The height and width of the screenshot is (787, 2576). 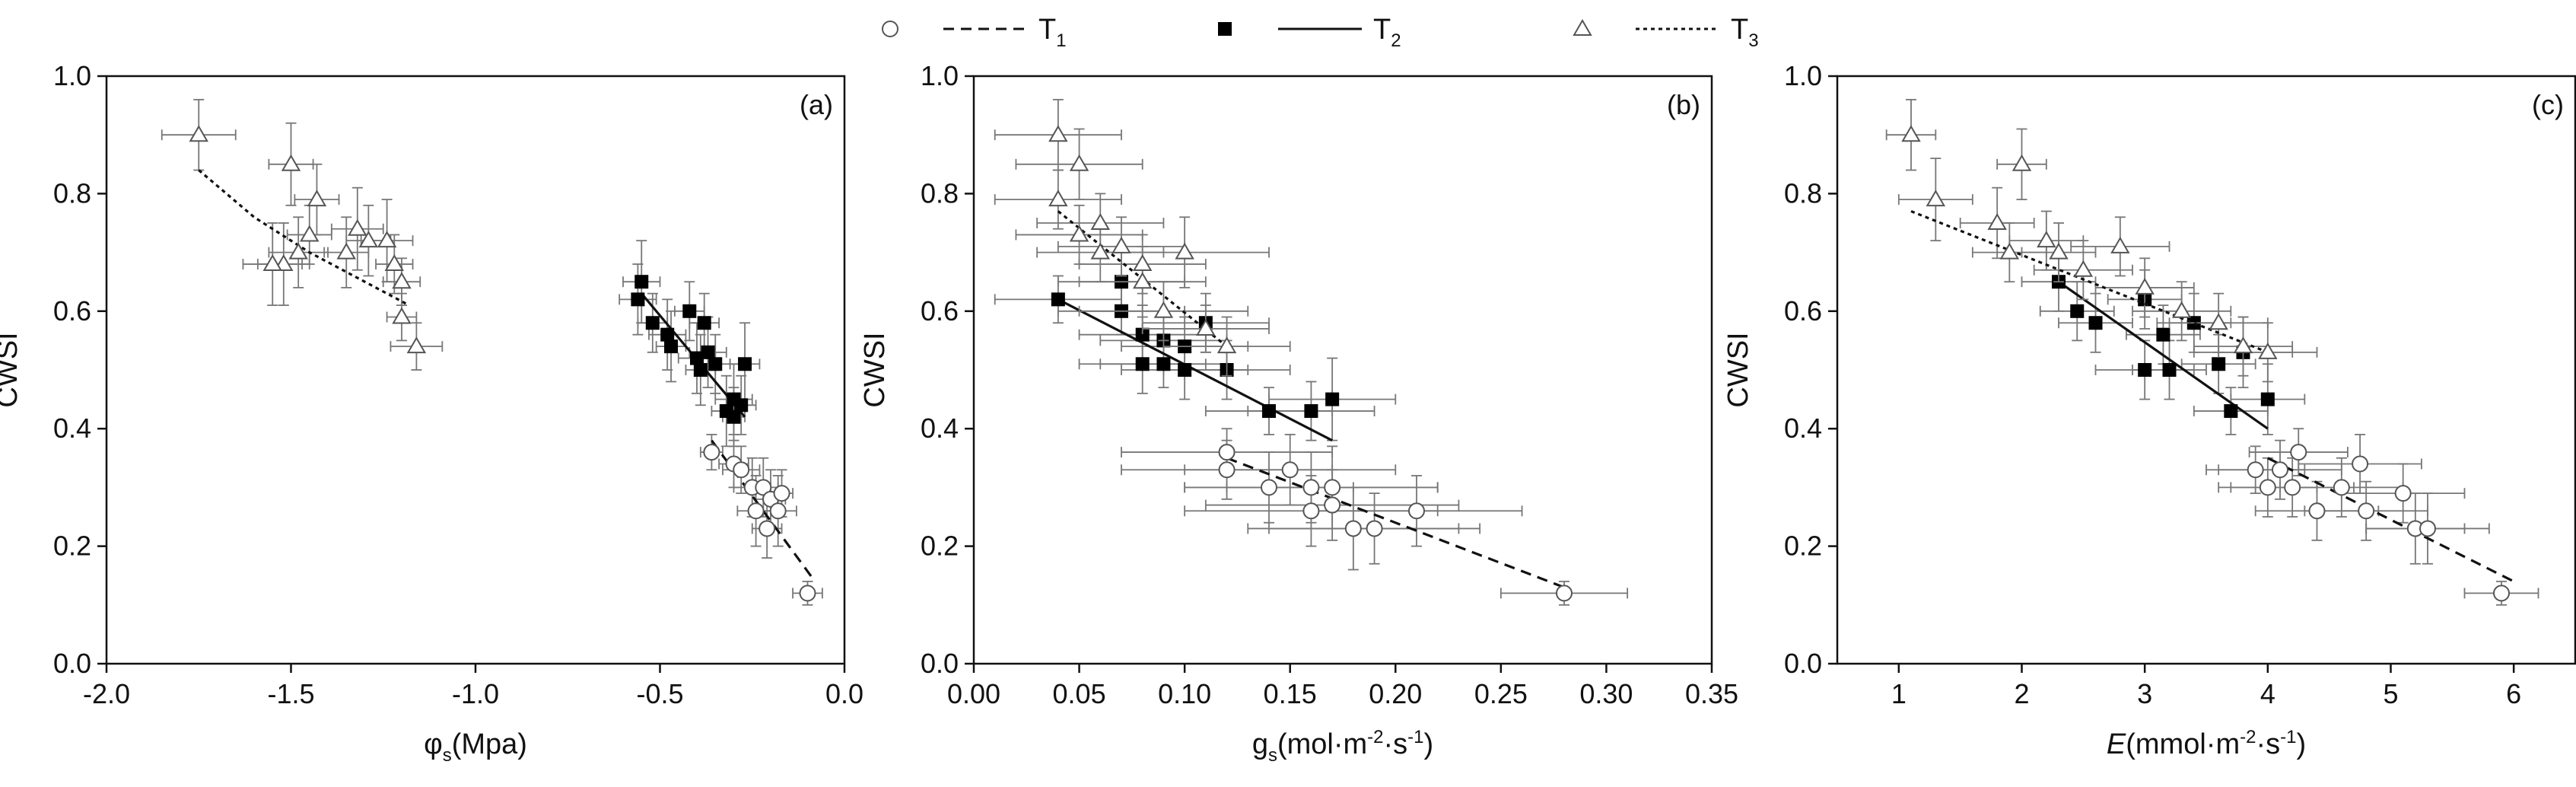 I want to click on x-tick-label: -0.5, so click(x=659, y=693).